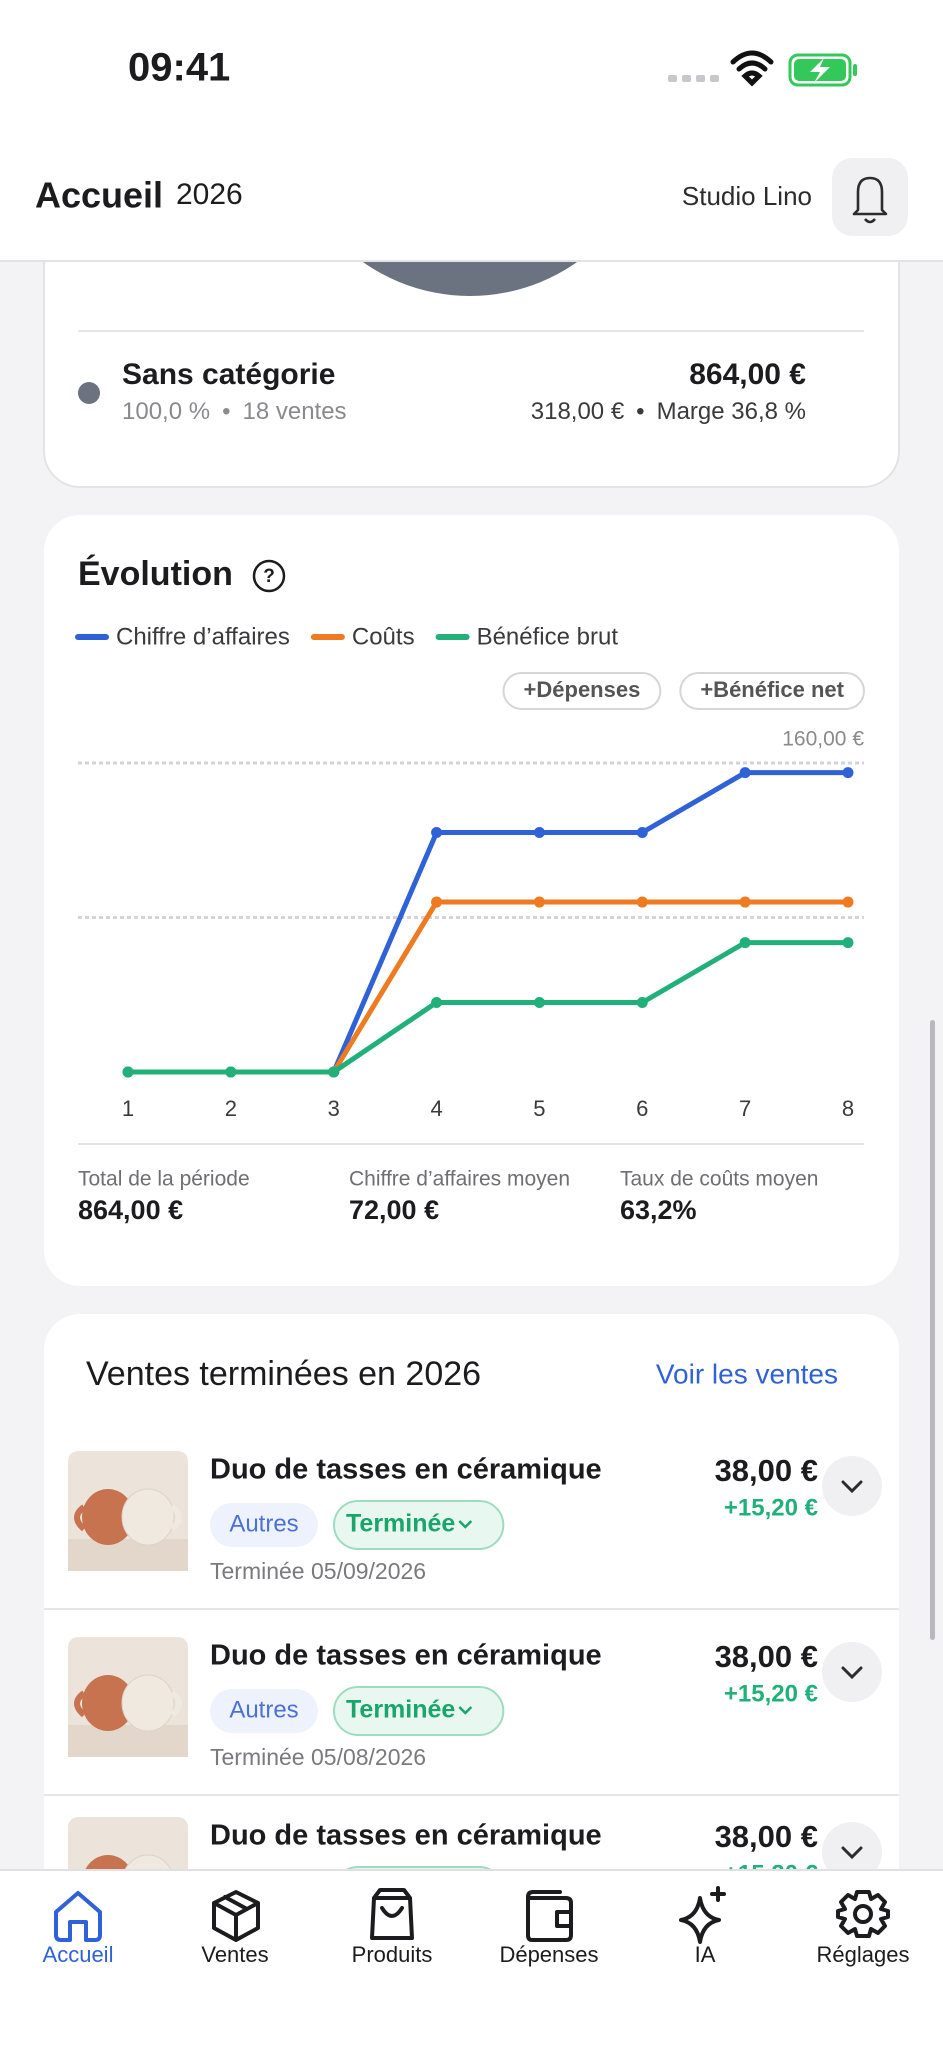 Image resolution: width=943 pixels, height=2049 pixels. What do you see at coordinates (89, 393) in the screenshot?
I see `category-dot` at bounding box center [89, 393].